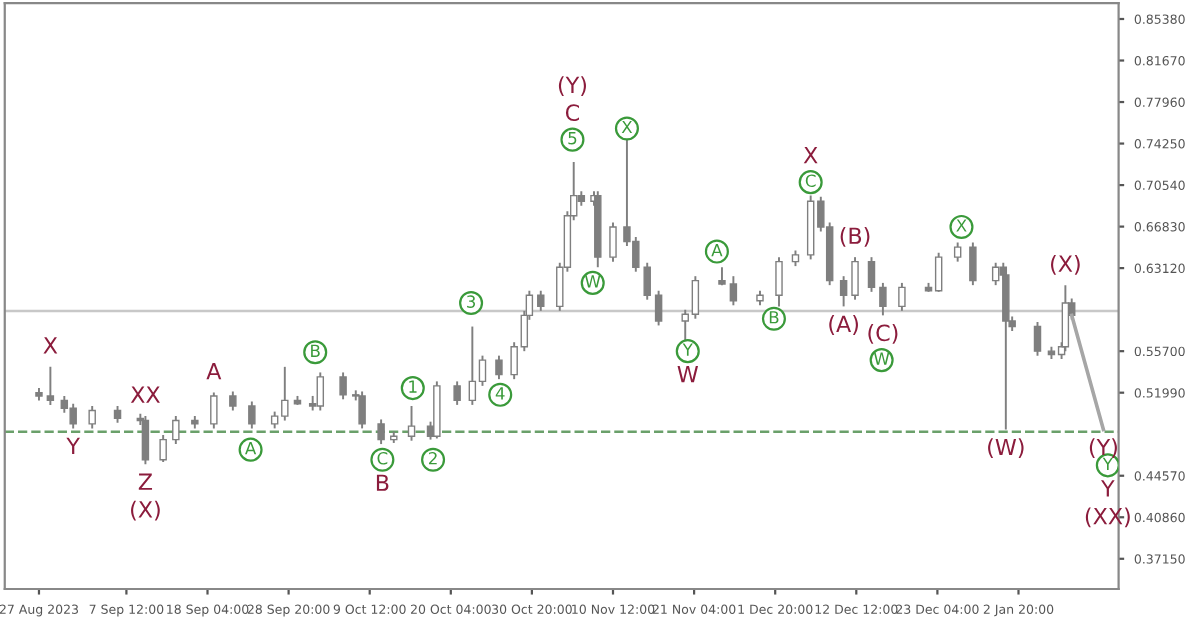 The width and height of the screenshot is (1190, 620). Describe the element at coordinates (843, 325) in the screenshot. I see `annotation: (A)` at that location.